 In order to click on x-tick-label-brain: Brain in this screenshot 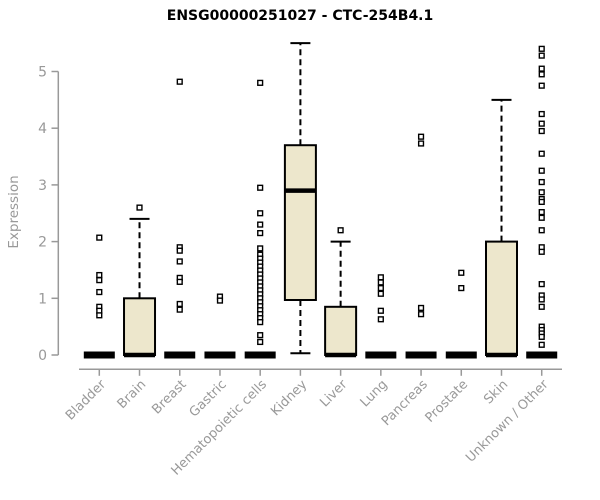, I will do `click(132, 394)`.